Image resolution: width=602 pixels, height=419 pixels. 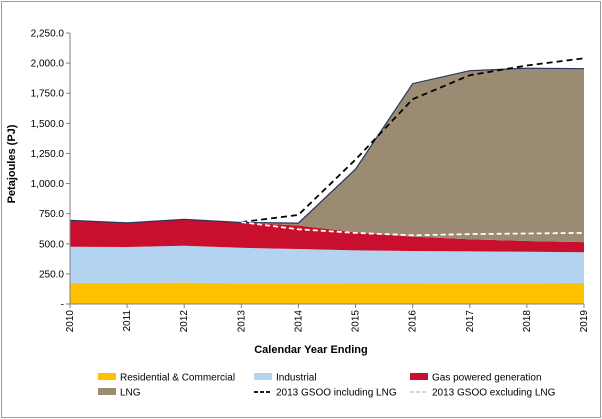 What do you see at coordinates (494, 393) in the screenshot?
I see `legend-label: 2013 GSOO excluding LNG` at bounding box center [494, 393].